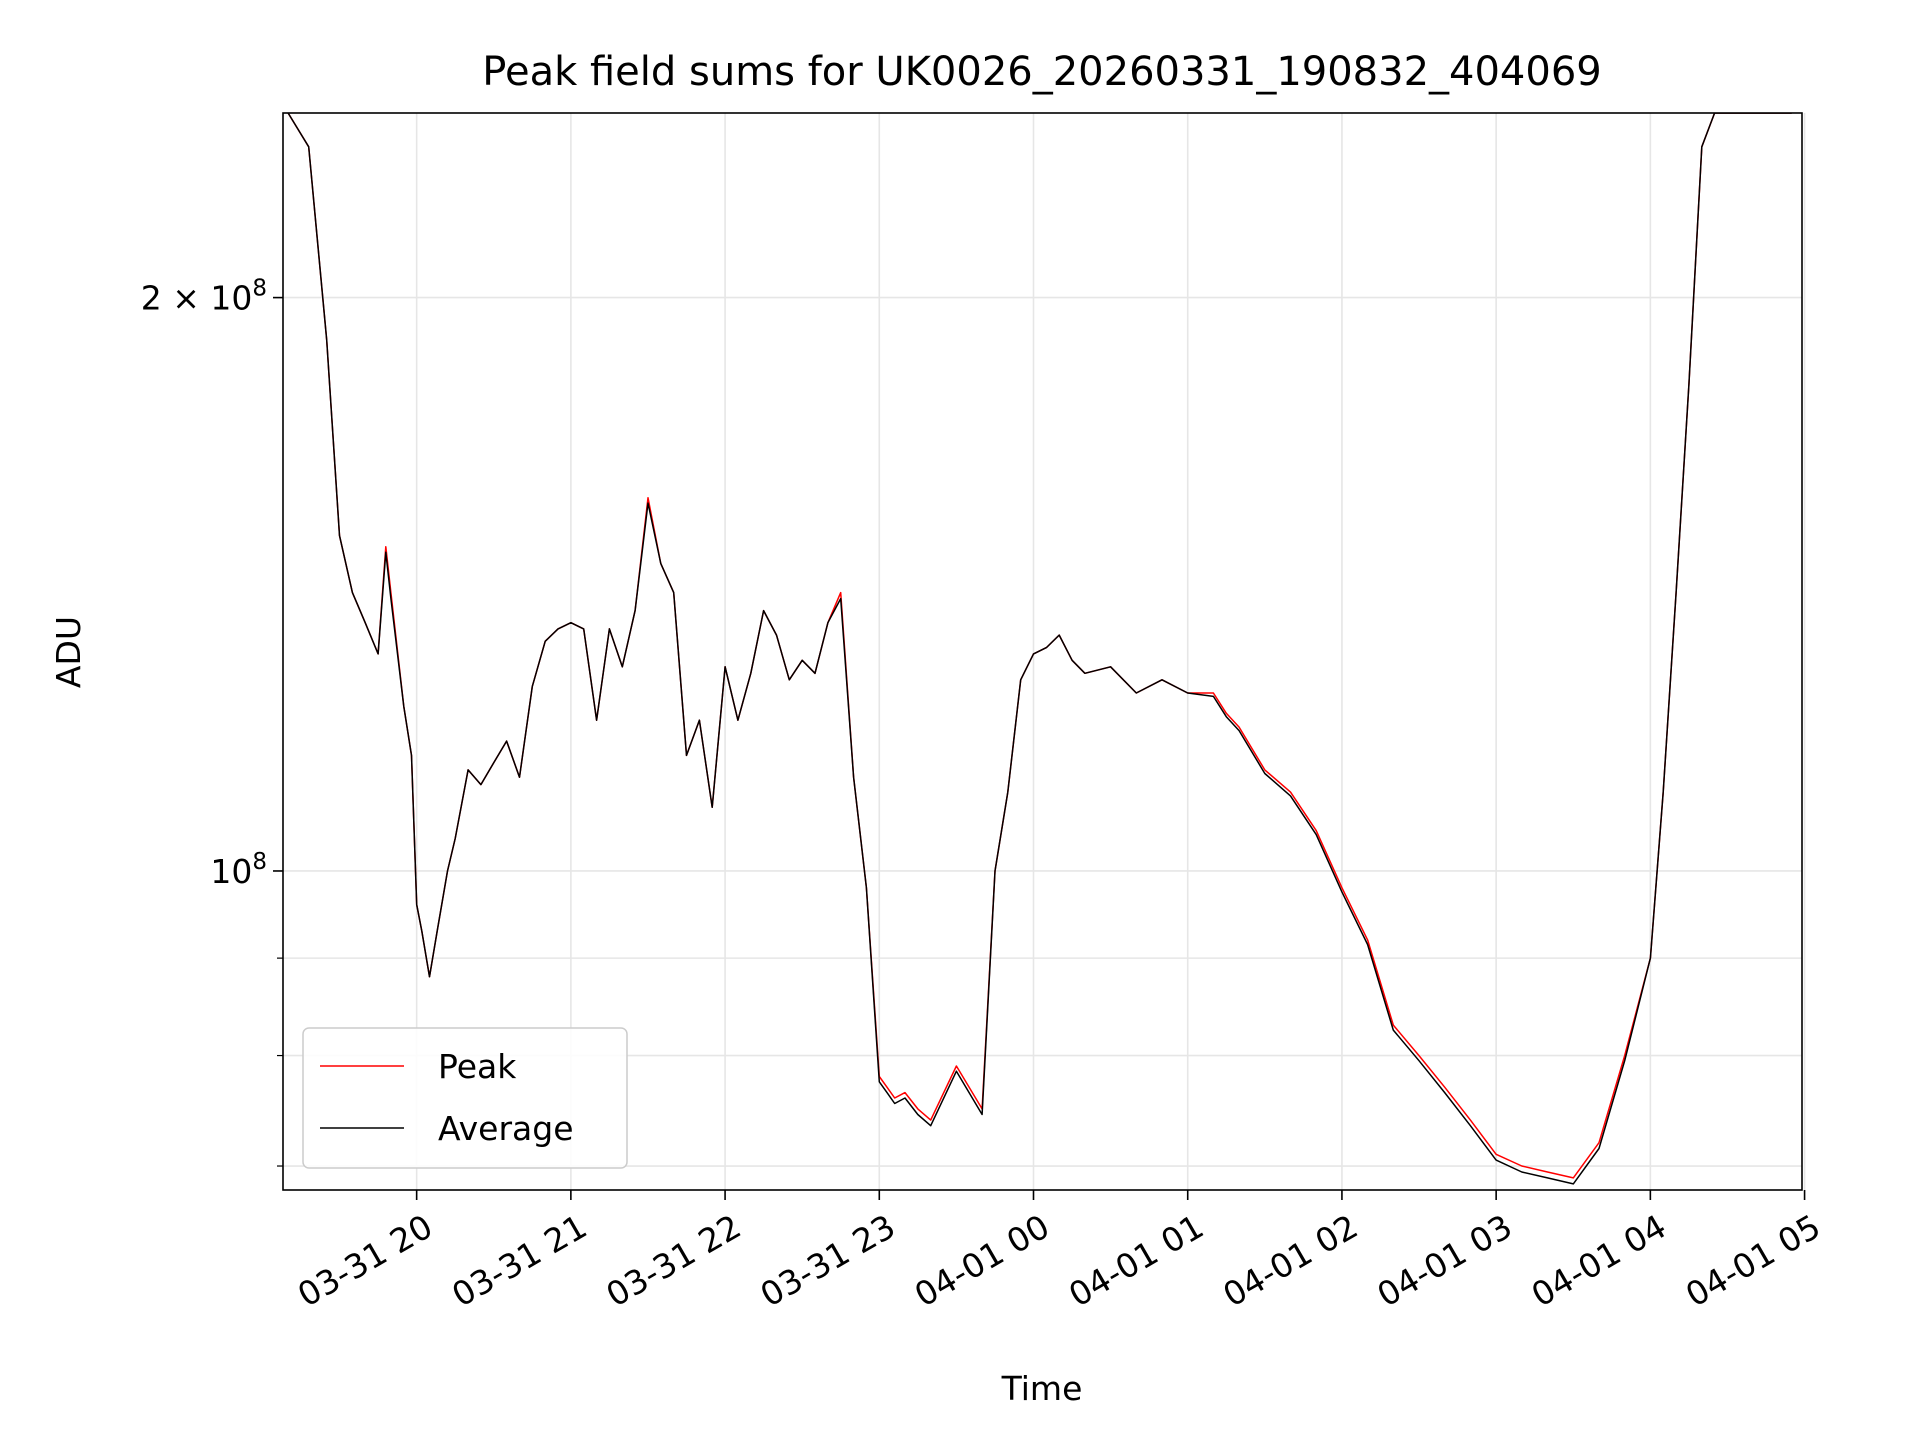 The width and height of the screenshot is (1920, 1440). I want to click on y-tick-label: 108, so click(238, 870).